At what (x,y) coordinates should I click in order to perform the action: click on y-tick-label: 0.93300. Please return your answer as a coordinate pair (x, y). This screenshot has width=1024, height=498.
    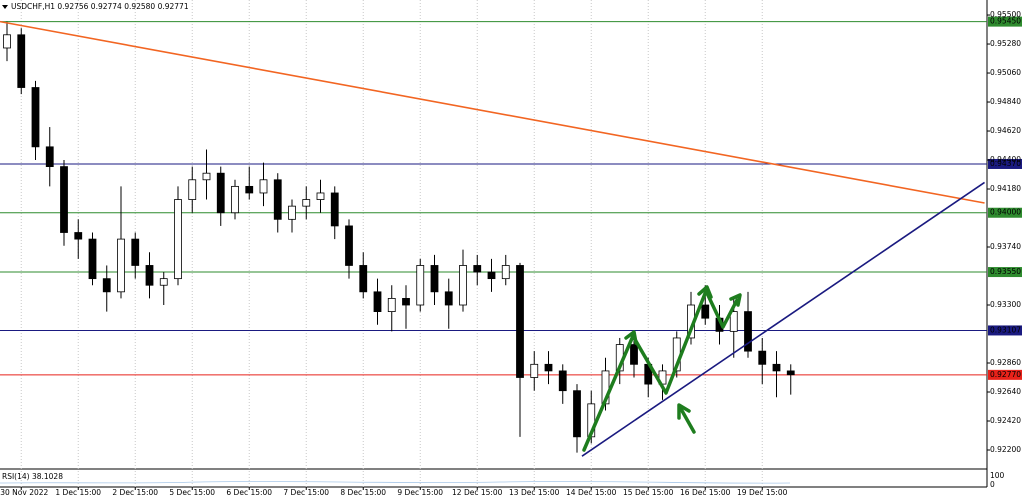
    Looking at the image, I should click on (1005, 304).